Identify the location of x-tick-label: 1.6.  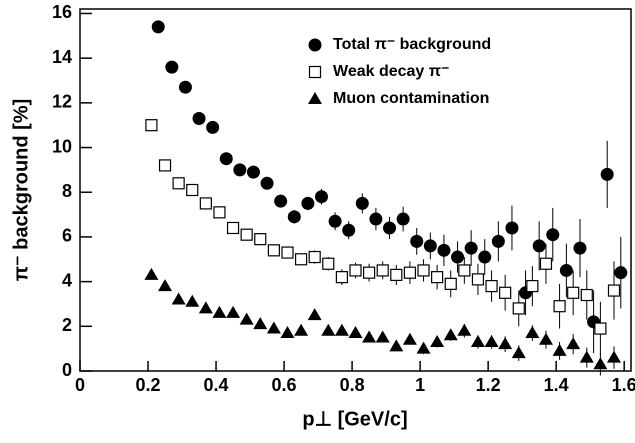
(623, 385).